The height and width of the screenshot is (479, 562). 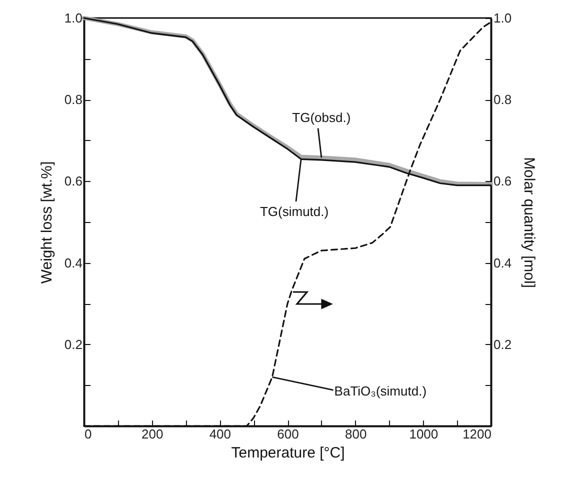 What do you see at coordinates (73, 344) in the screenshot?
I see `y-tick-label: 0.2` at bounding box center [73, 344].